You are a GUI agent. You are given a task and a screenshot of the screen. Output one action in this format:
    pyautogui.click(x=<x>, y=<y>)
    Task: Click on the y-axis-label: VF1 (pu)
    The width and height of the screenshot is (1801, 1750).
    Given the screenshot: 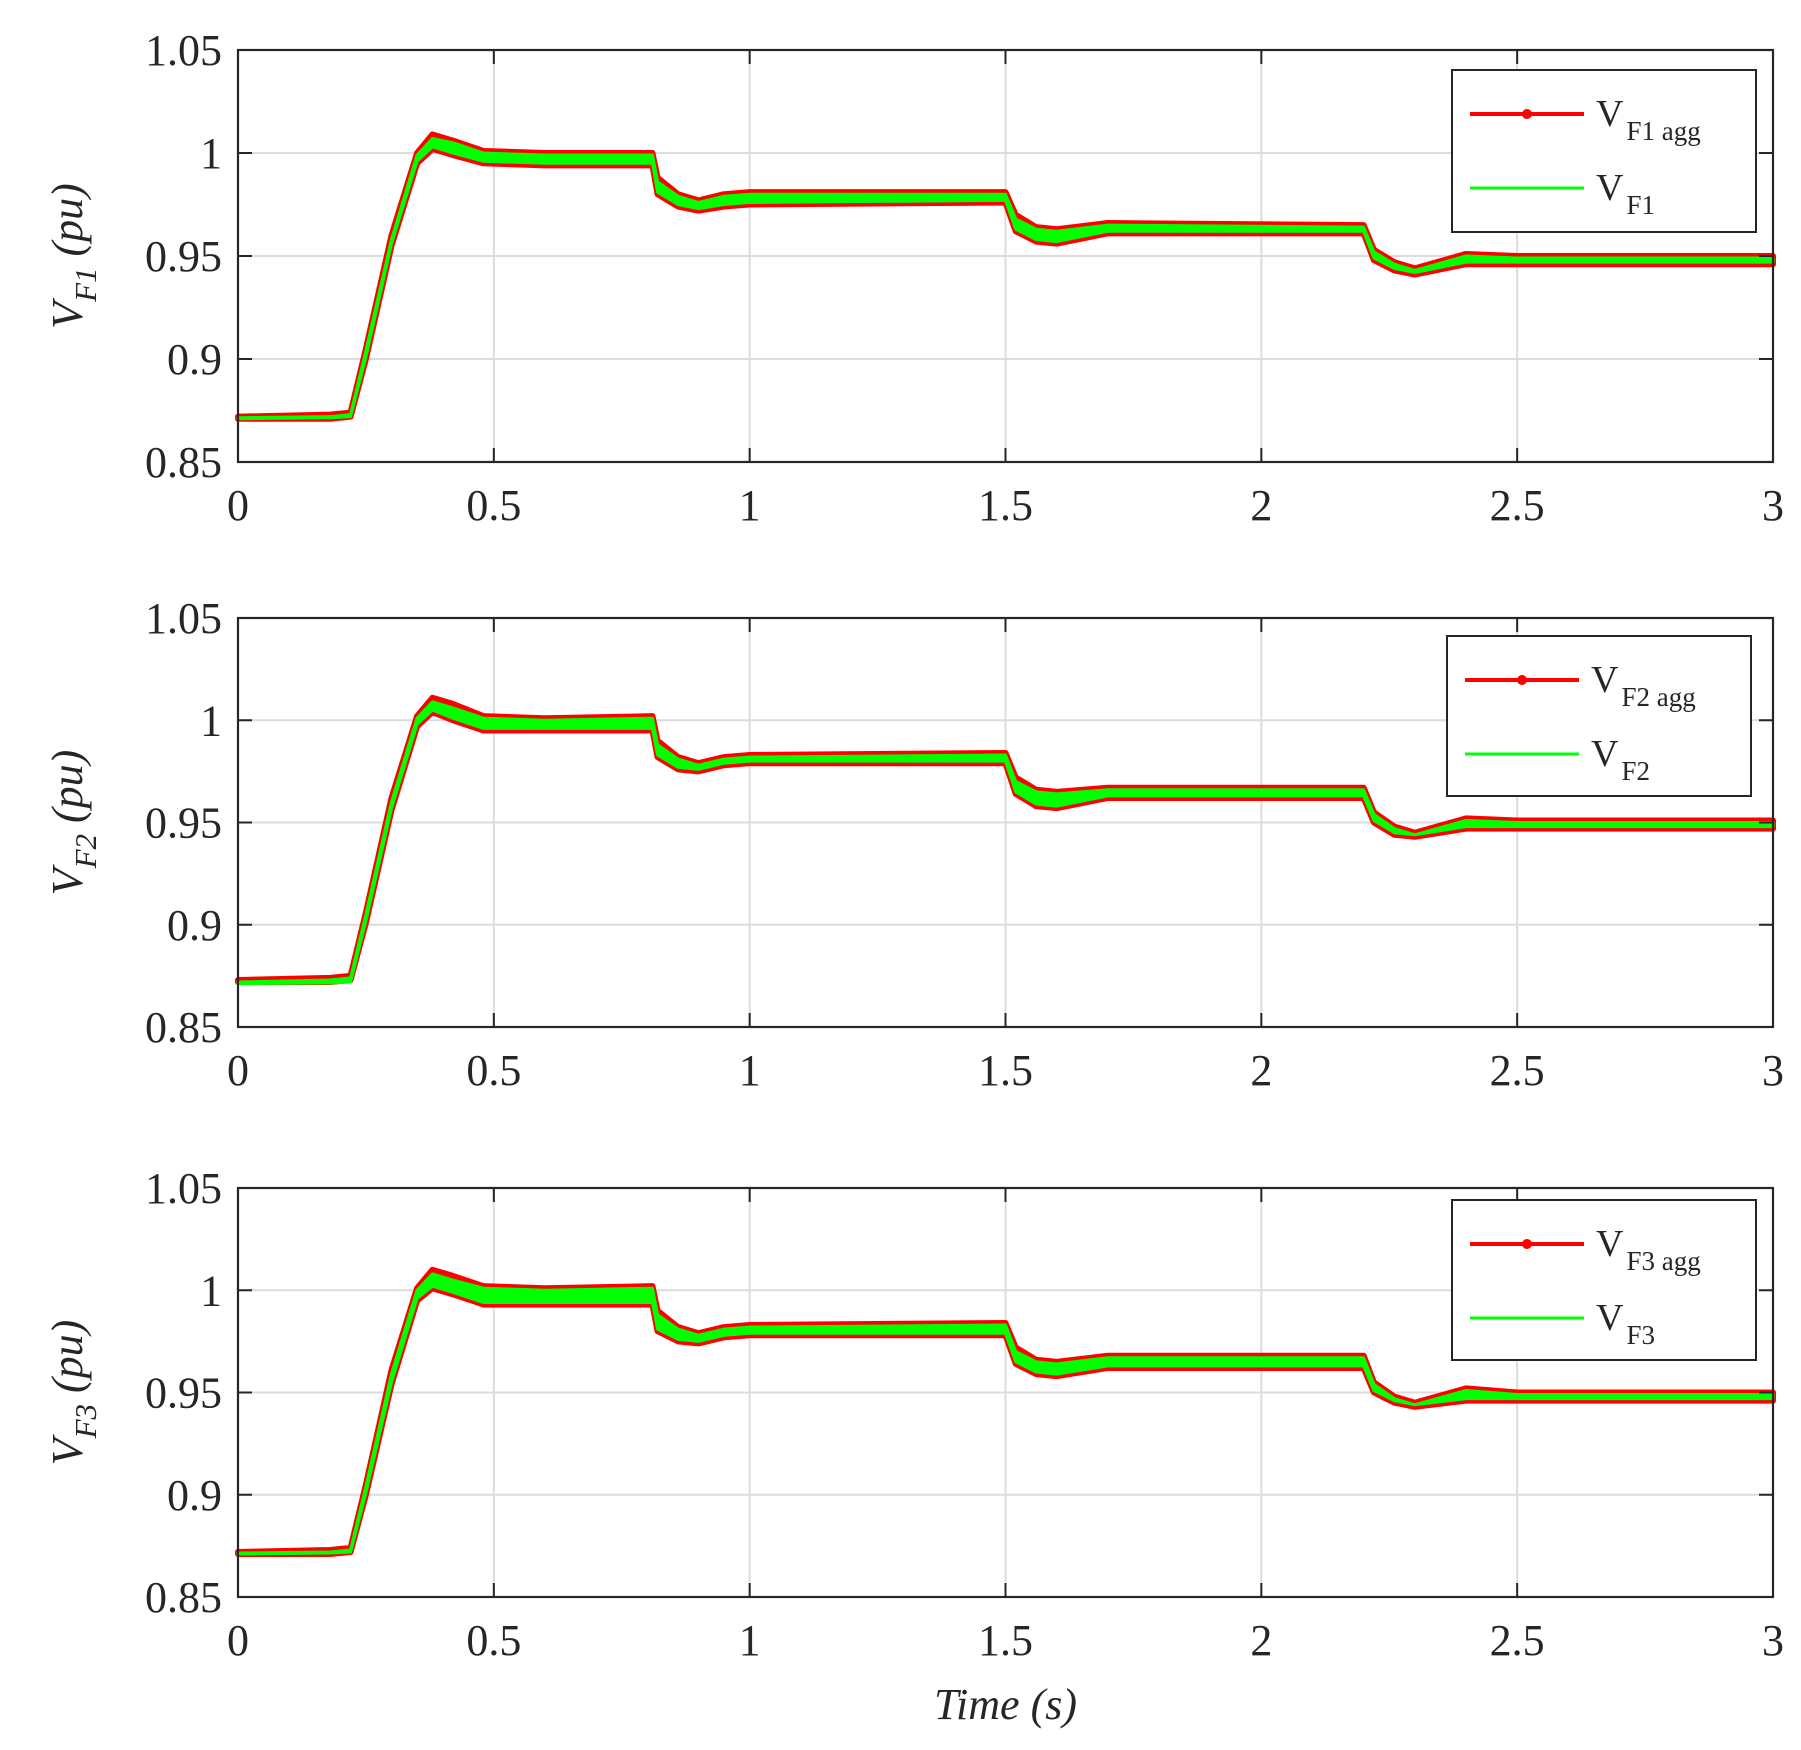 What is the action you would take?
    pyautogui.click(x=73, y=256)
    